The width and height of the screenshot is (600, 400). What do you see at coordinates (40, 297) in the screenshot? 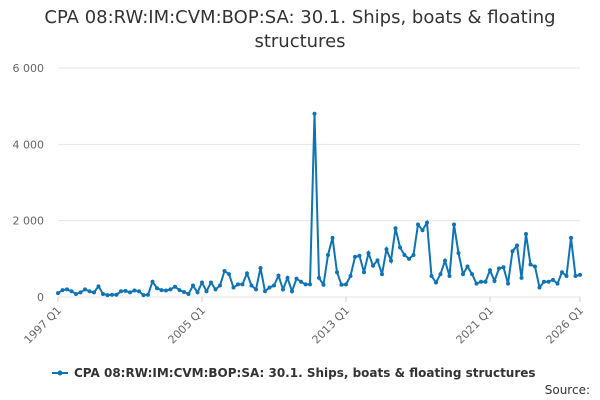
I see `y-tick-label: 0` at bounding box center [40, 297].